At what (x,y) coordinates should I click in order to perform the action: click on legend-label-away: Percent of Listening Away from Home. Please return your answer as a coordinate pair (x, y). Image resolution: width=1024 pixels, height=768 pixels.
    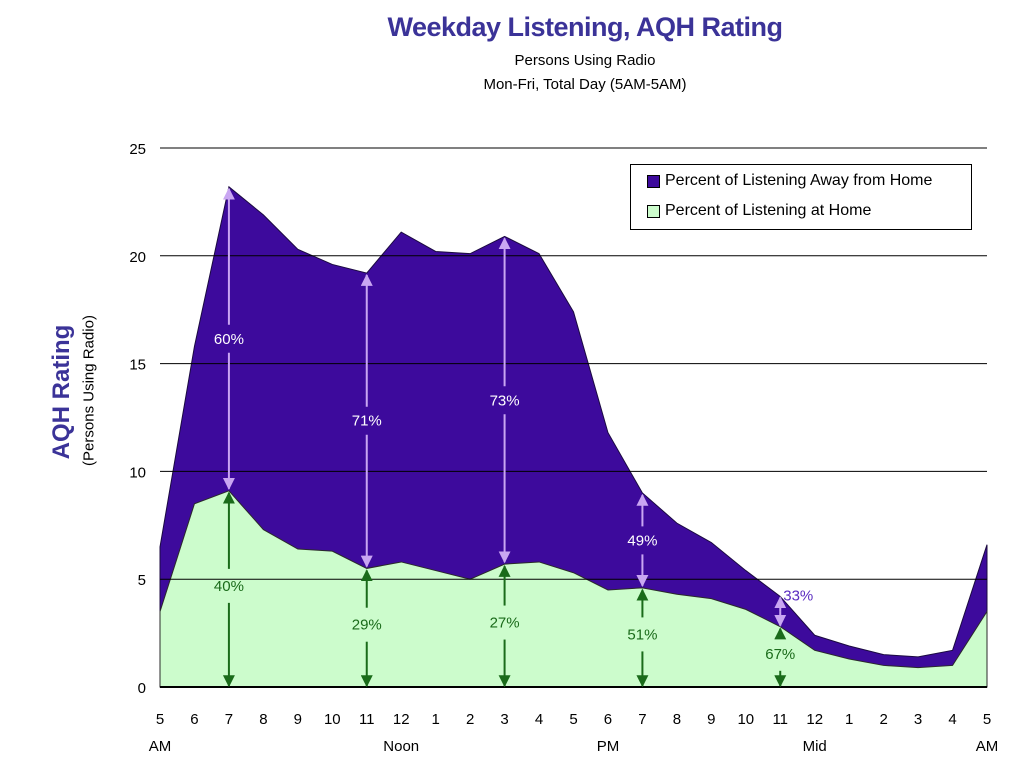
    Looking at the image, I should click on (799, 180).